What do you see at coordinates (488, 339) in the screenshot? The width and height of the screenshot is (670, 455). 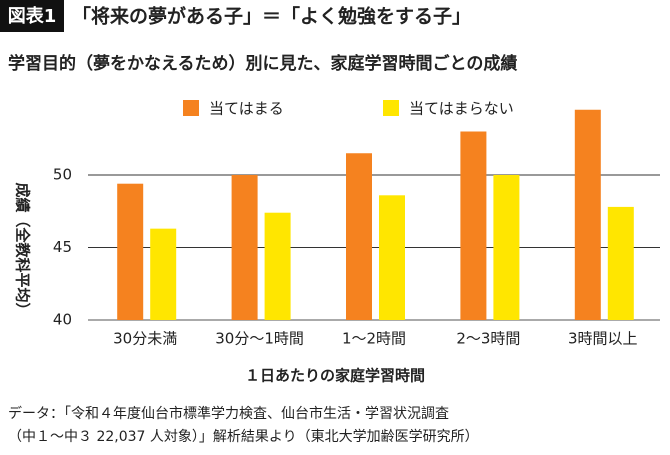 I see `x-tick-label: 2～3時間` at bounding box center [488, 339].